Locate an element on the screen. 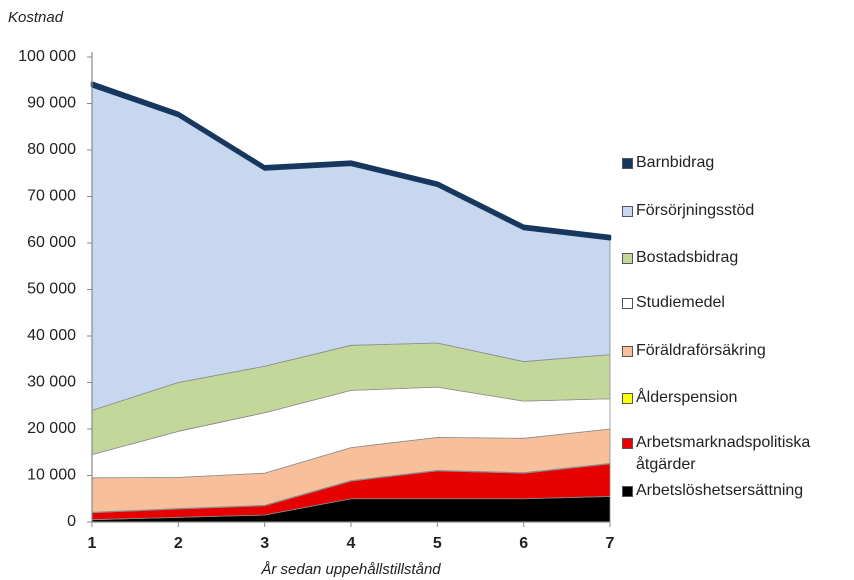 The width and height of the screenshot is (854, 580). y-tick-label: 70 000 is located at coordinates (51, 196).